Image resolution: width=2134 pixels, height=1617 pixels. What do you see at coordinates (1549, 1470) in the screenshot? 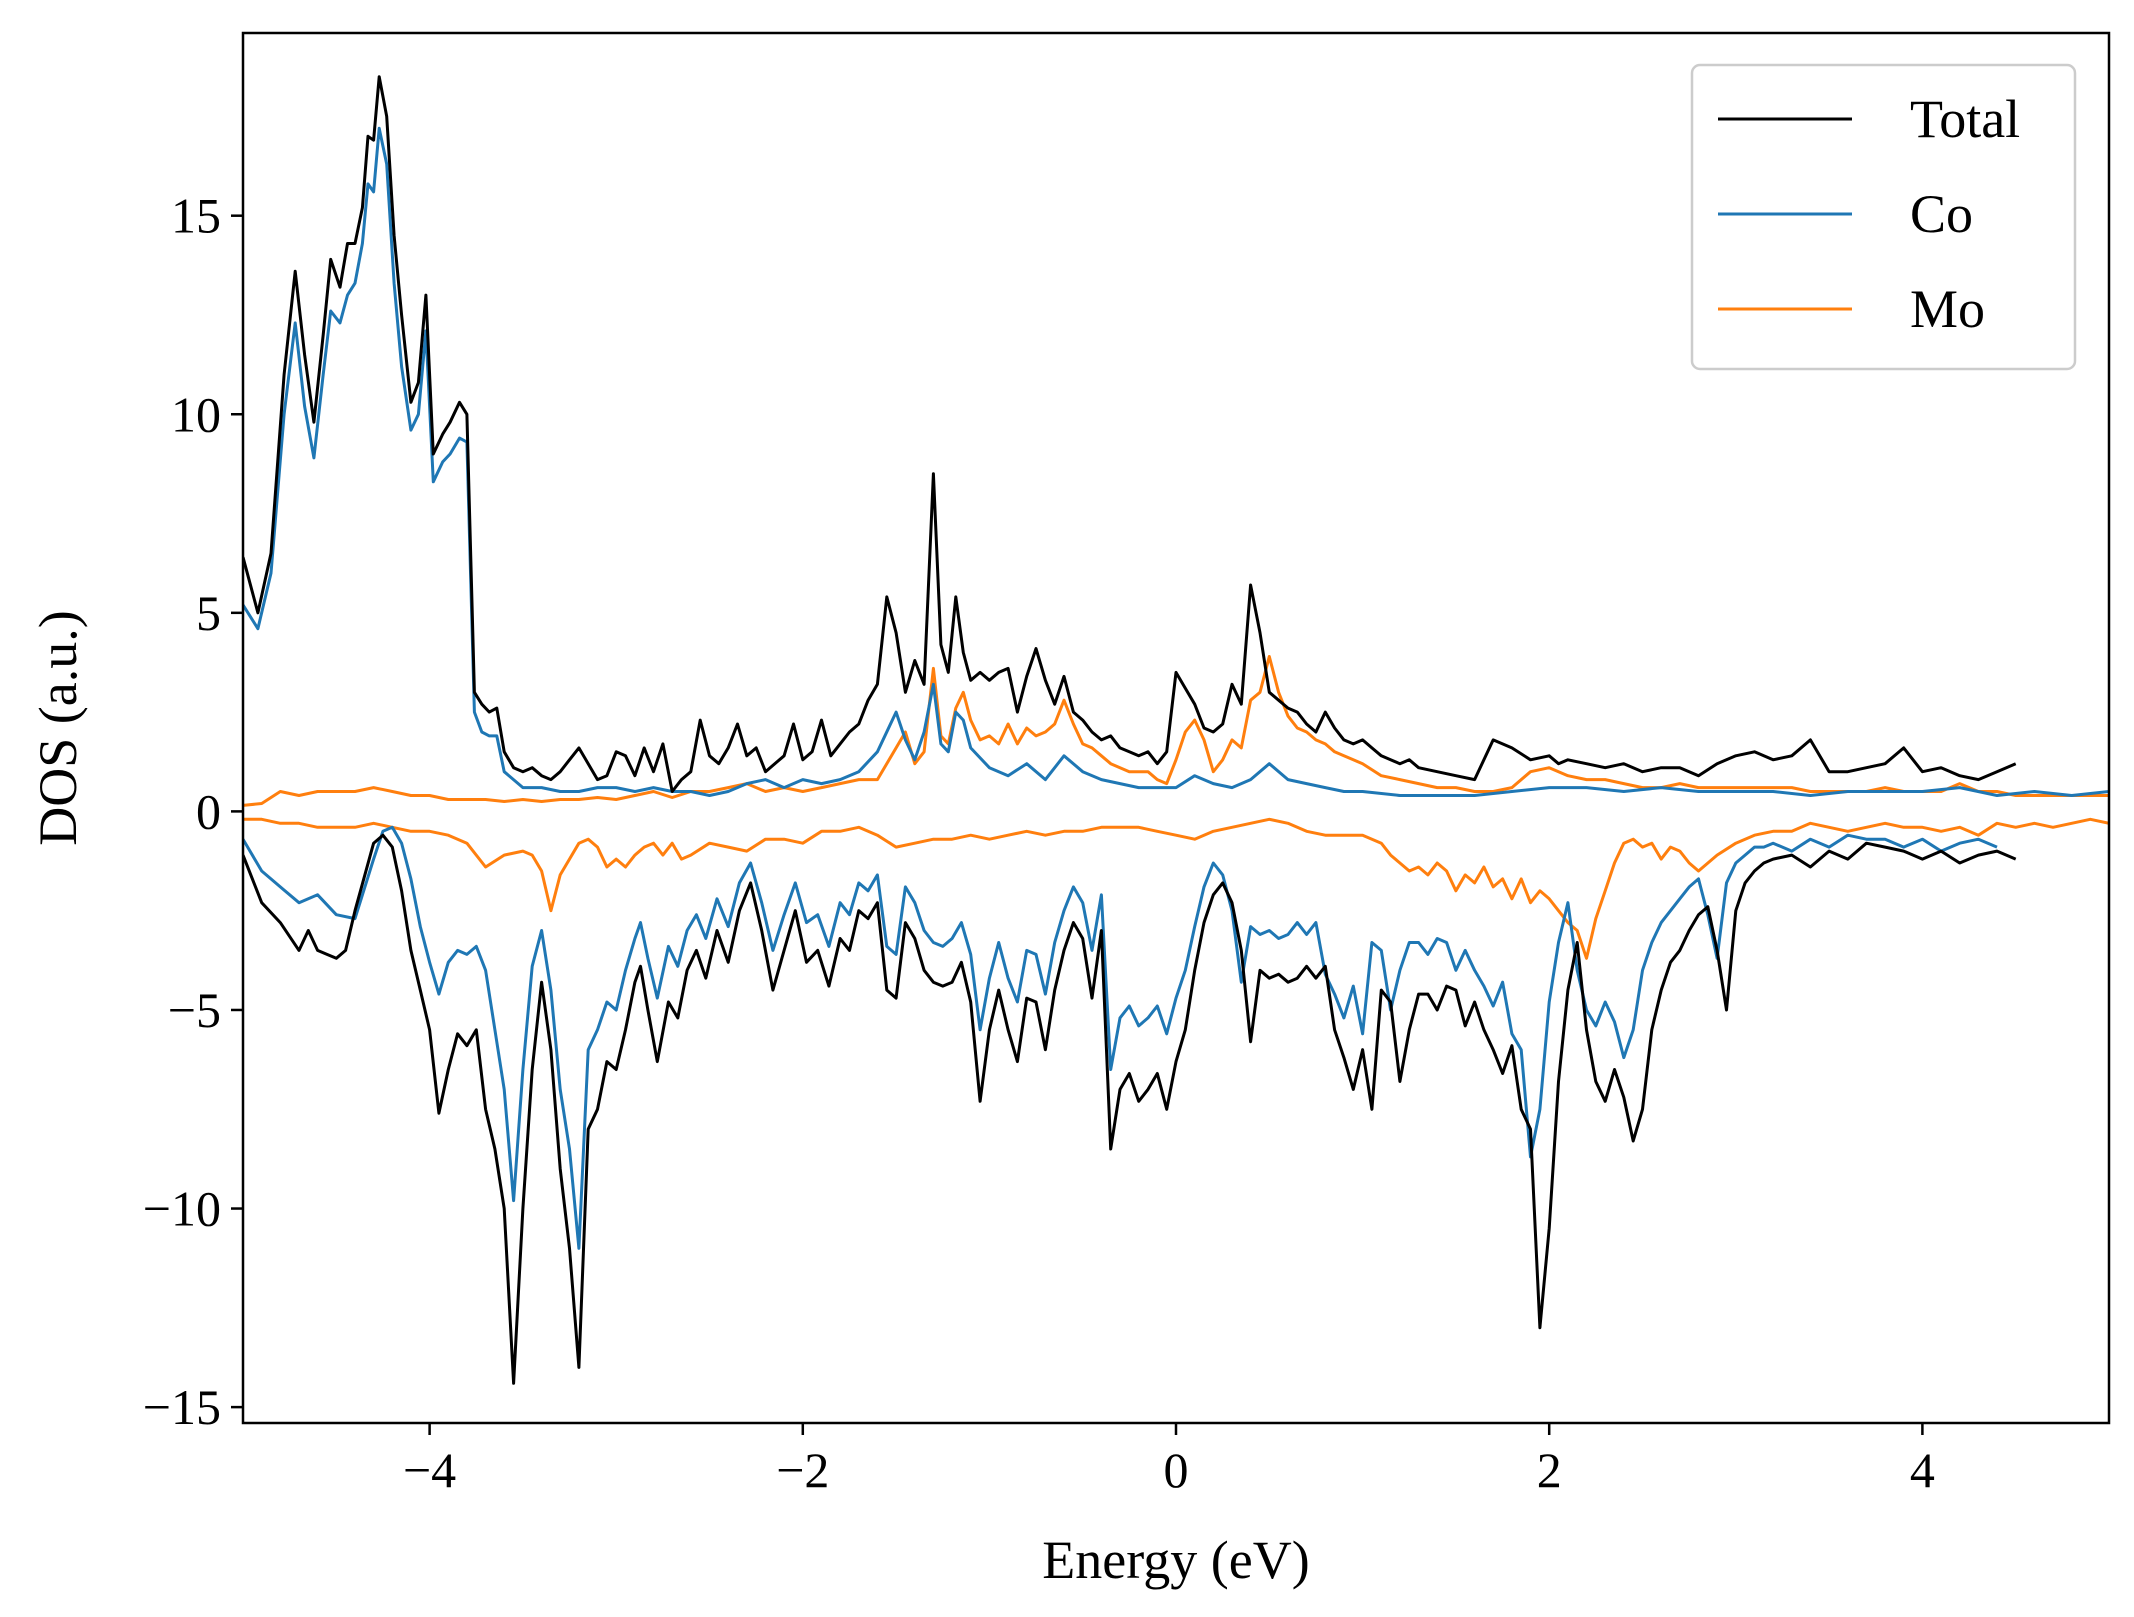
I see `x-tick-label: 2` at bounding box center [1549, 1470].